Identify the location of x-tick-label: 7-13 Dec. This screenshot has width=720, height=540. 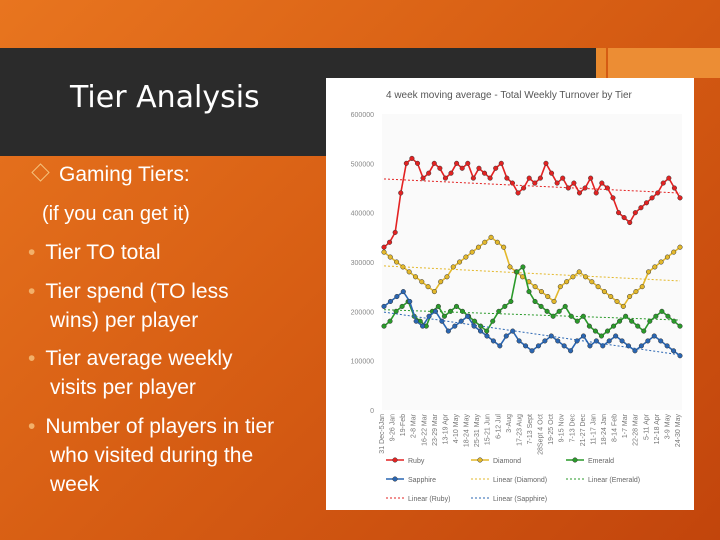
(572, 428).